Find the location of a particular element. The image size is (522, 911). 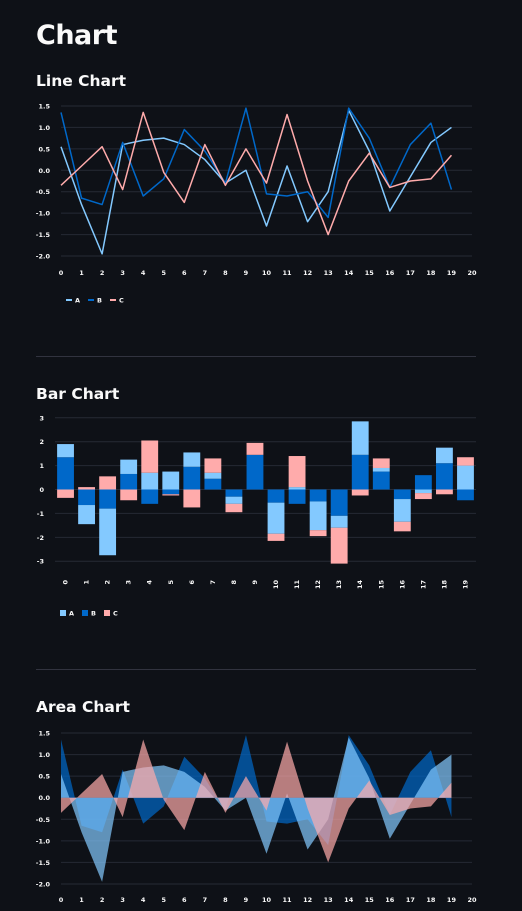

series-line-a is located at coordinates (256, 182).